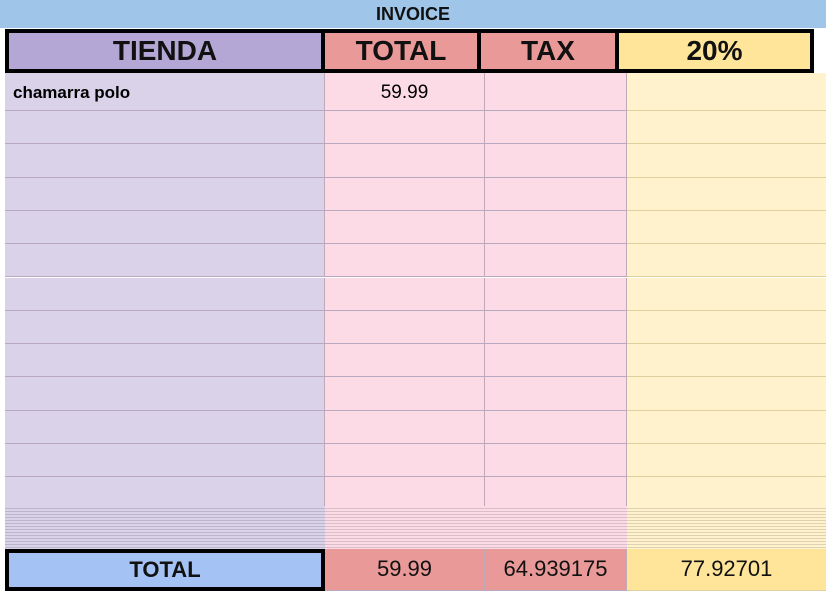 This screenshot has width=826, height=591. What do you see at coordinates (165, 92) in the screenshot?
I see `cell: chamarra polo` at bounding box center [165, 92].